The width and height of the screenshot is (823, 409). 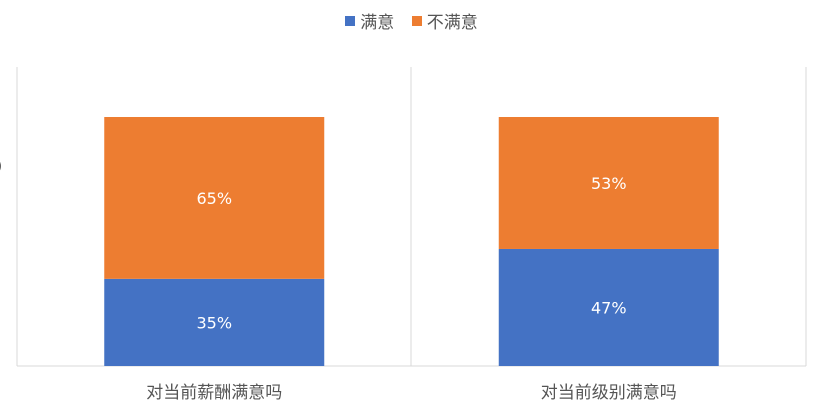 What do you see at coordinates (1, 165) in the screenshot?
I see `clipped-axis-label: )` at bounding box center [1, 165].